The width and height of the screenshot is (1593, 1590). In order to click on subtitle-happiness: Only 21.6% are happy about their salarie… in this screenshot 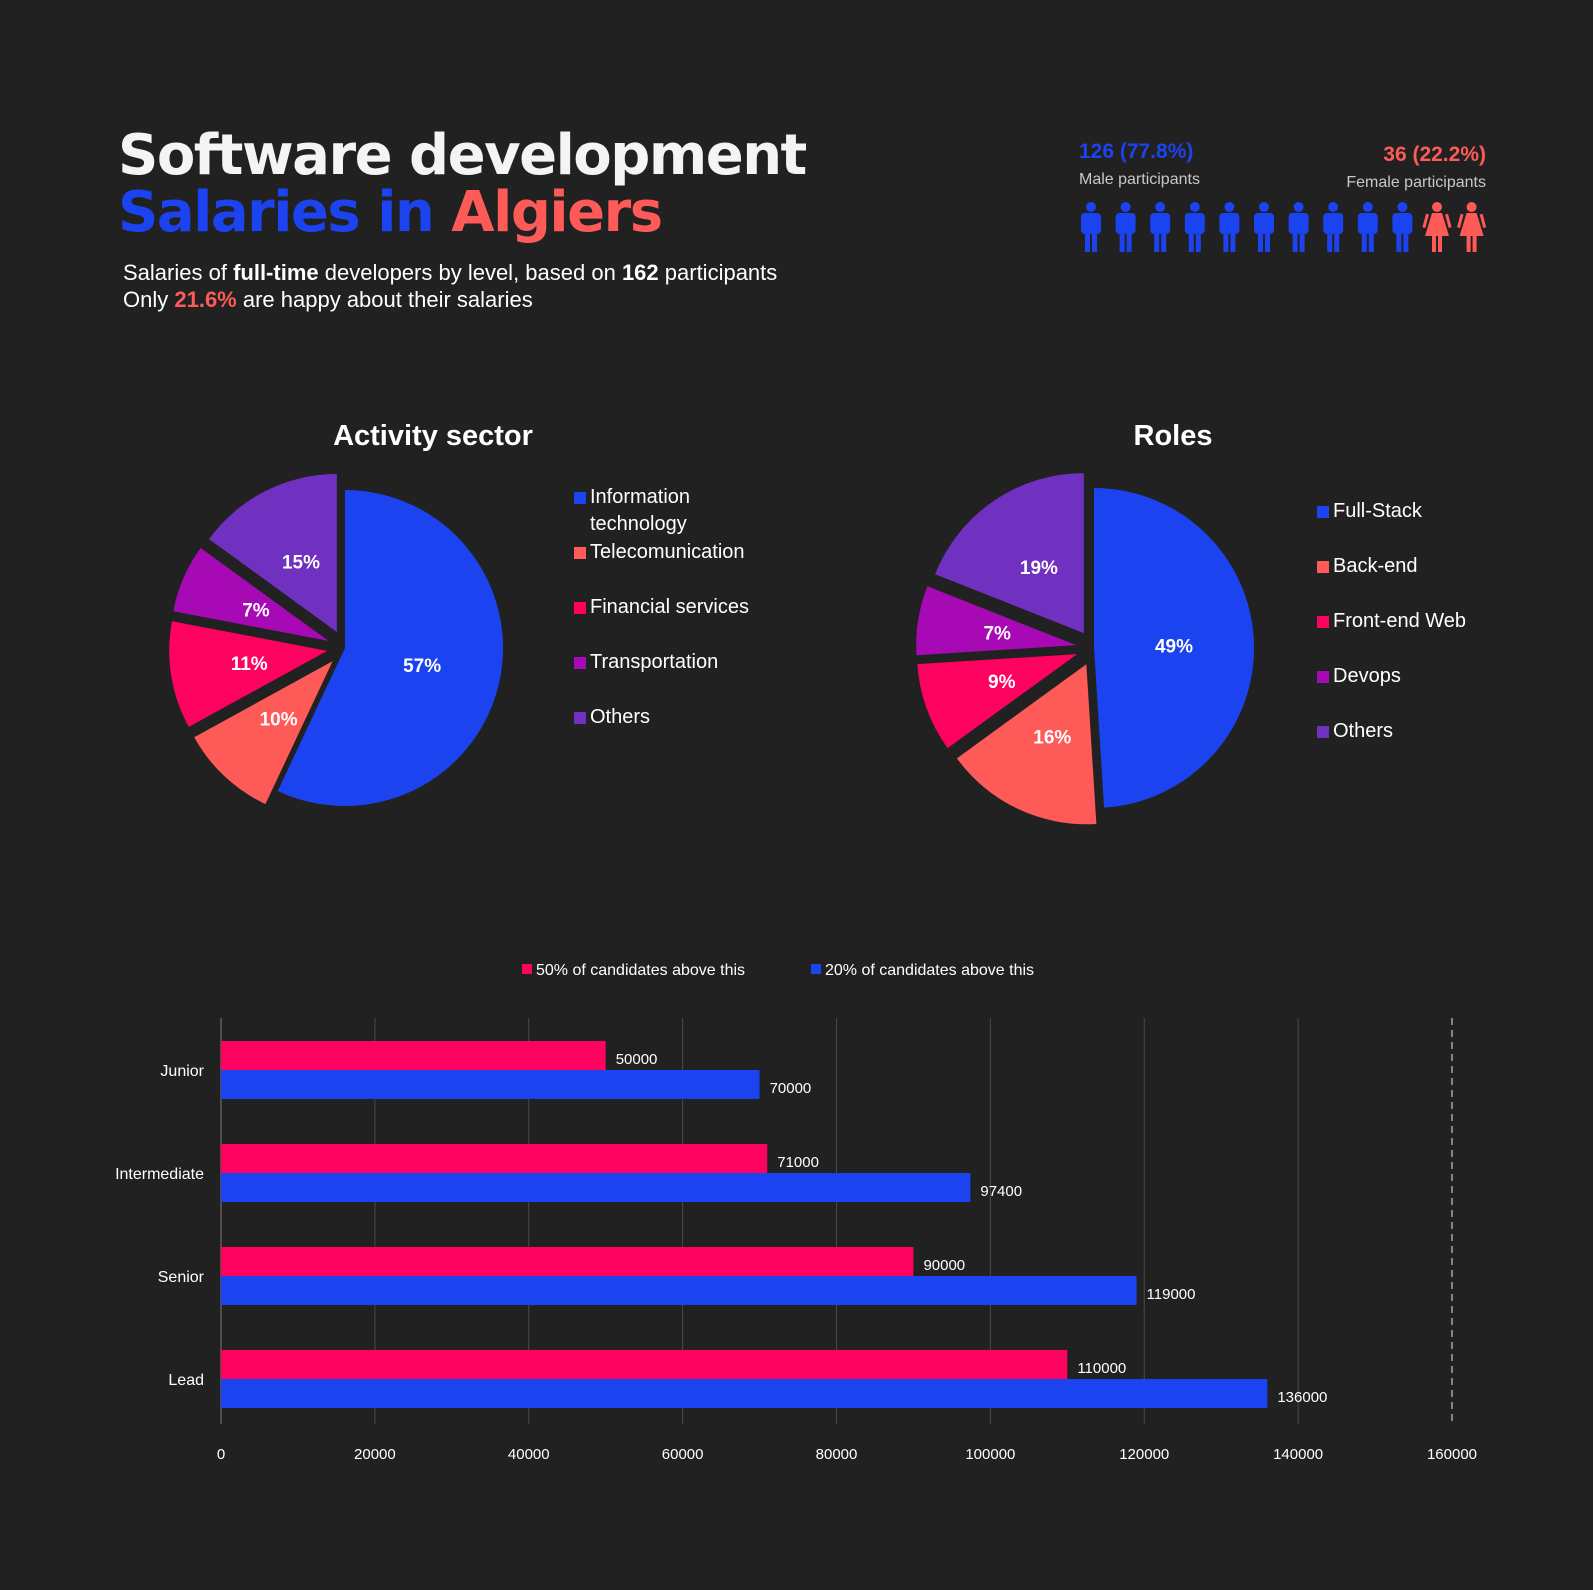, I will do `click(328, 300)`.